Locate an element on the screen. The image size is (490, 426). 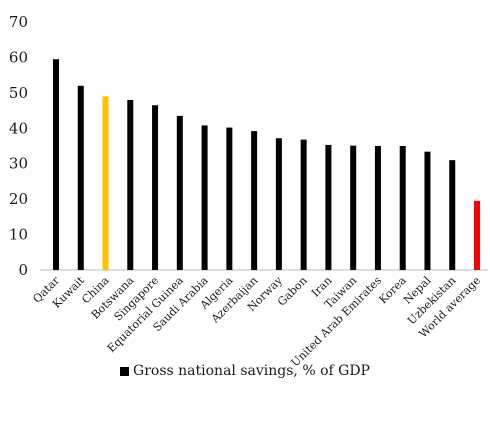
legend-swatch is located at coordinates (125, 371).